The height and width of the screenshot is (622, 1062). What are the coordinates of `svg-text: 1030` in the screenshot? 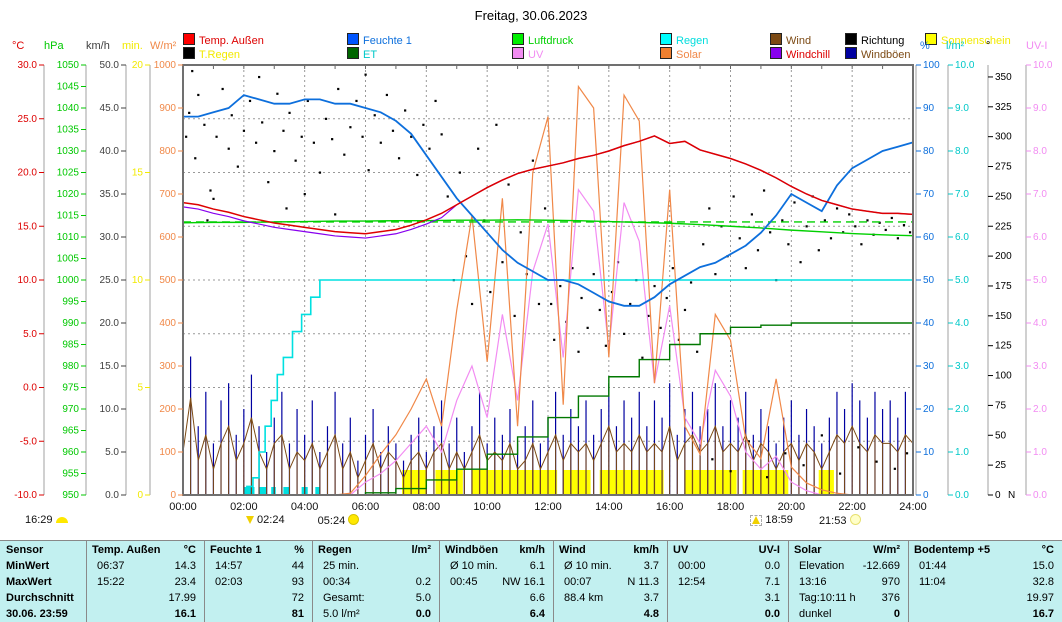 It's located at (68, 151).